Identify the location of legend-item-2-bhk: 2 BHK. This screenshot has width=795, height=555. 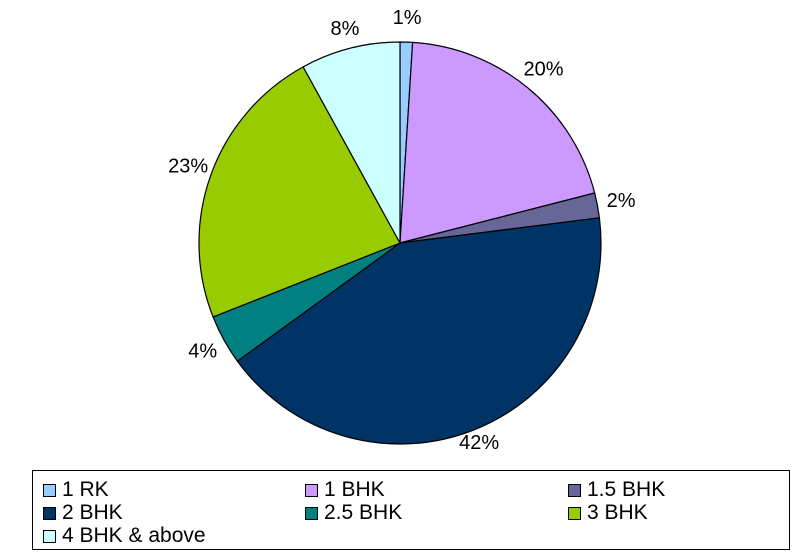
(83, 513).